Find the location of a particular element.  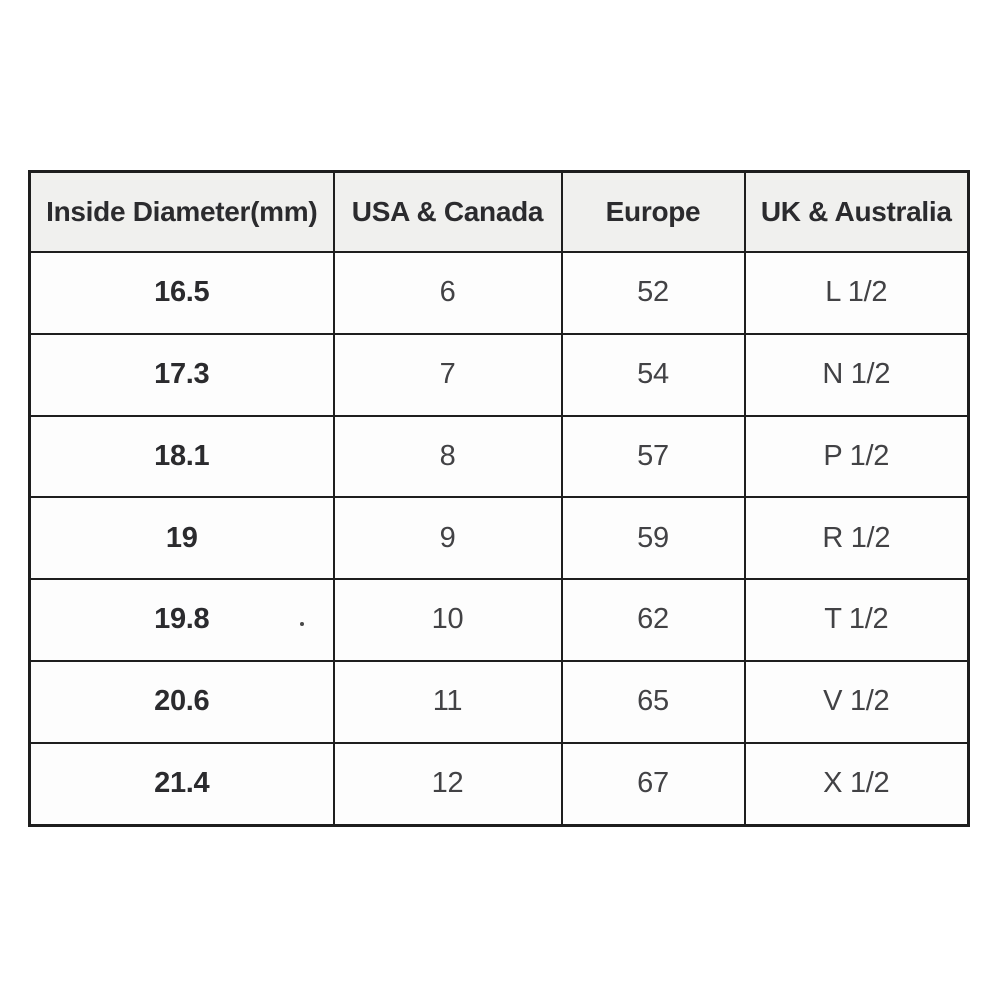

cell-diameter: 17.3 is located at coordinates (181, 374).